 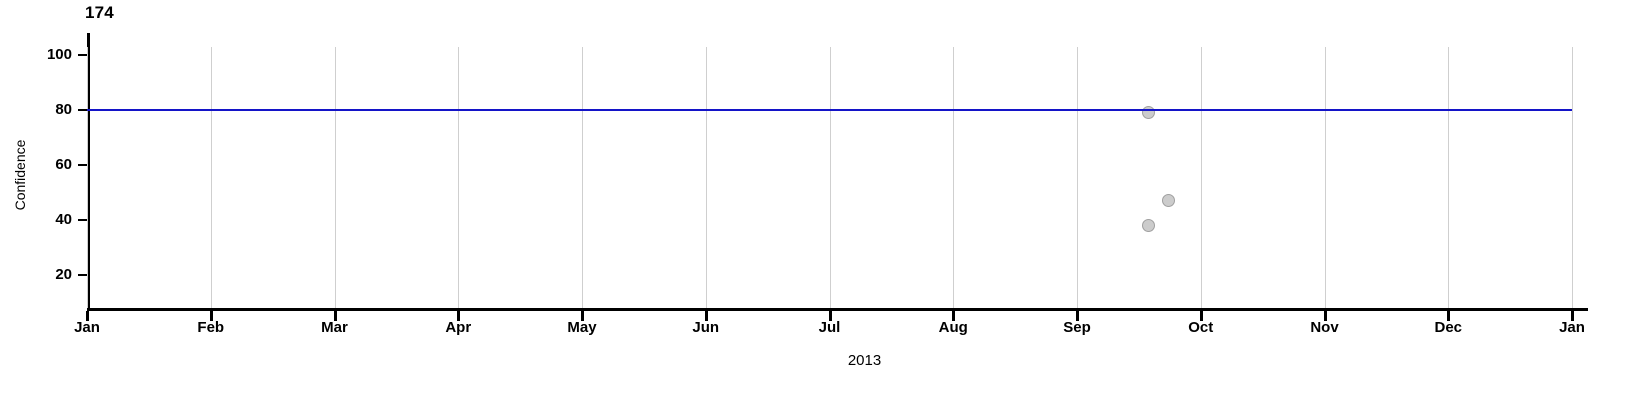 I want to click on y-tick-label: 100, so click(x=59, y=54).